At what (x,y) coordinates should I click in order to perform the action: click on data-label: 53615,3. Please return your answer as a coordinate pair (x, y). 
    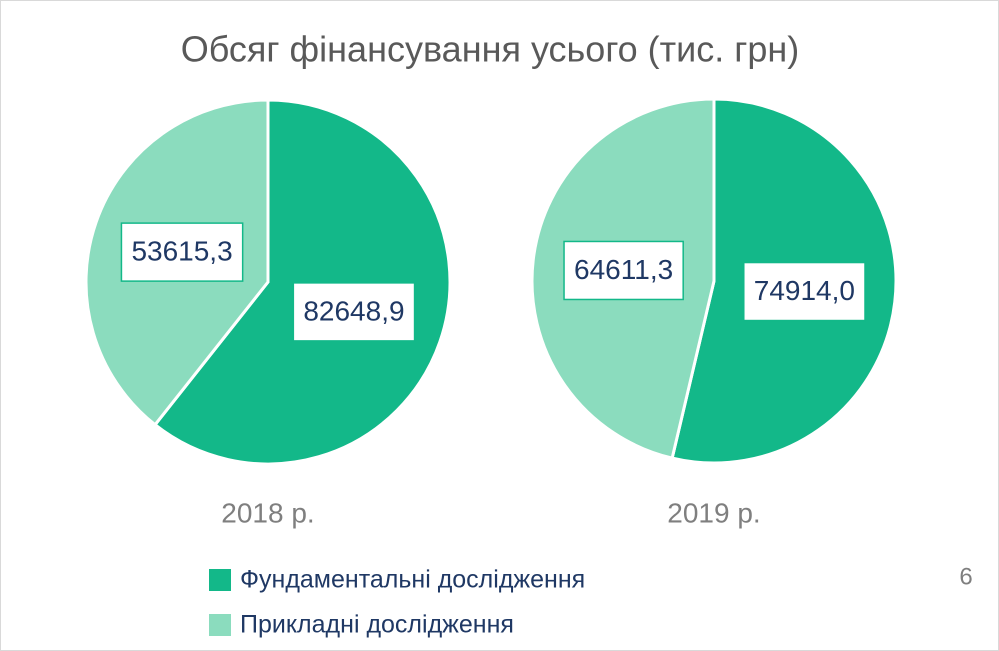
    Looking at the image, I should click on (181, 250).